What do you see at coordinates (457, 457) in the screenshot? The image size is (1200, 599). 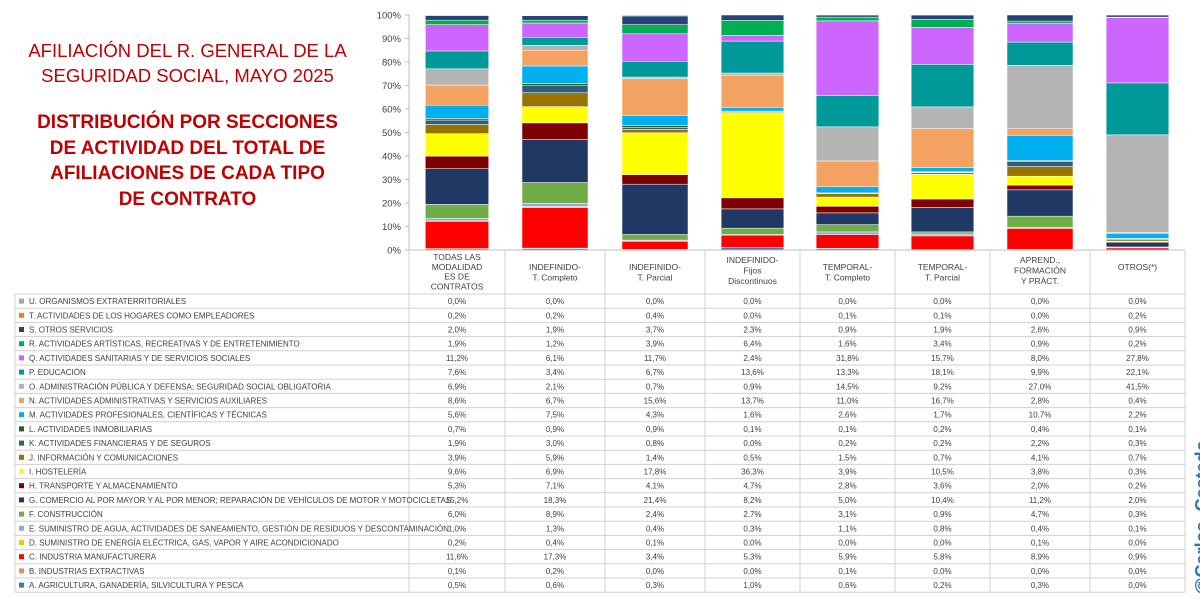 I see `table-cell-value: 3,9%` at bounding box center [457, 457].